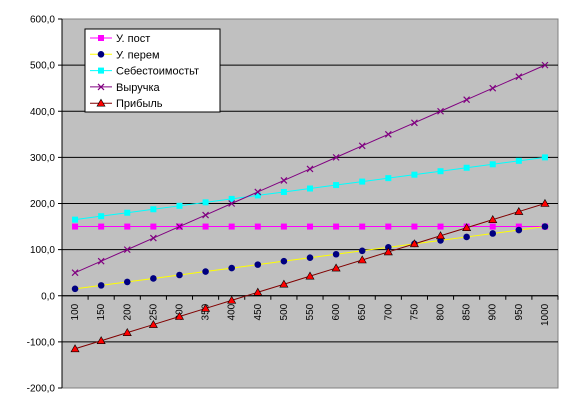  What do you see at coordinates (101, 311) in the screenshot?
I see `x-tick-label: 150` at bounding box center [101, 311].